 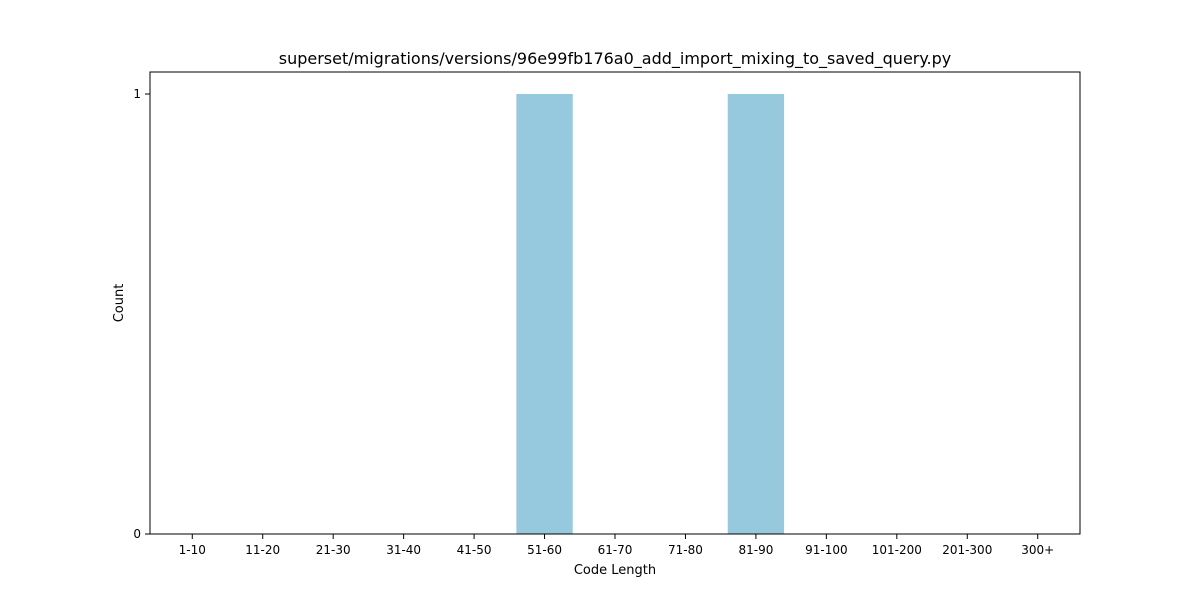 What do you see at coordinates (826, 550) in the screenshot?
I see `x-tick-label: 91-100` at bounding box center [826, 550].